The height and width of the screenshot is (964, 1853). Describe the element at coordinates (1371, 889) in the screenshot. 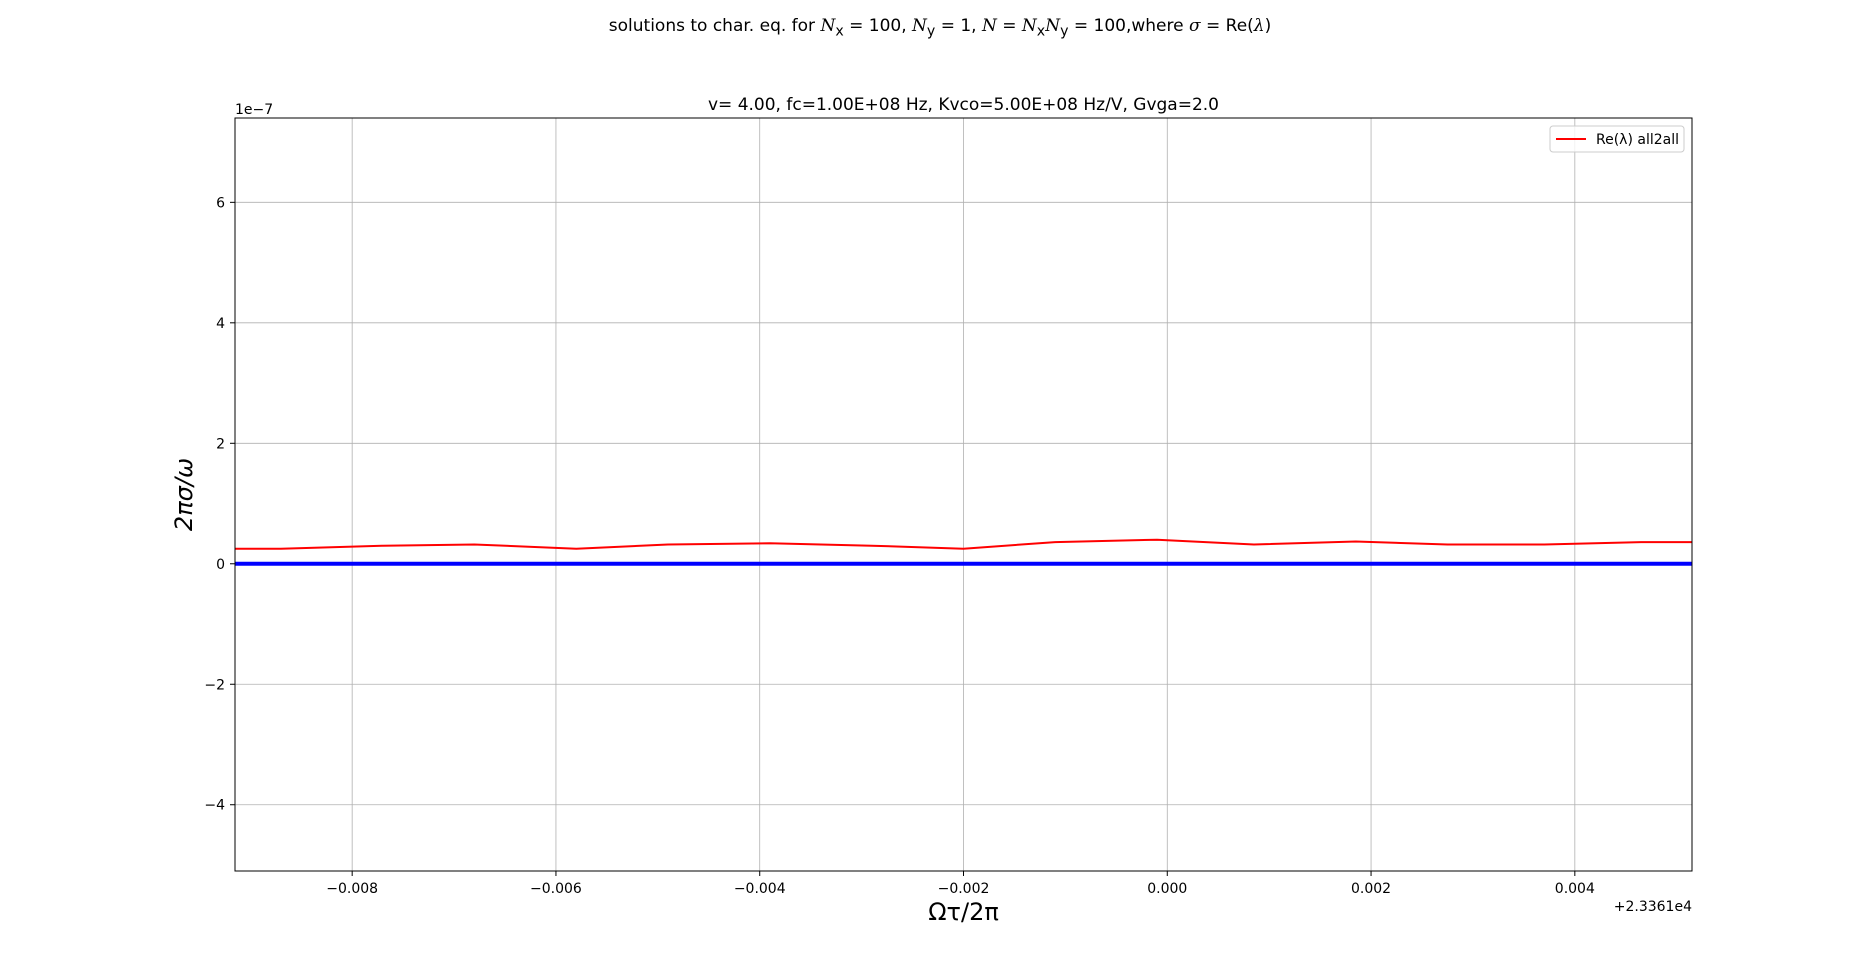

I see `x-tick-label: 0.002` at that location.